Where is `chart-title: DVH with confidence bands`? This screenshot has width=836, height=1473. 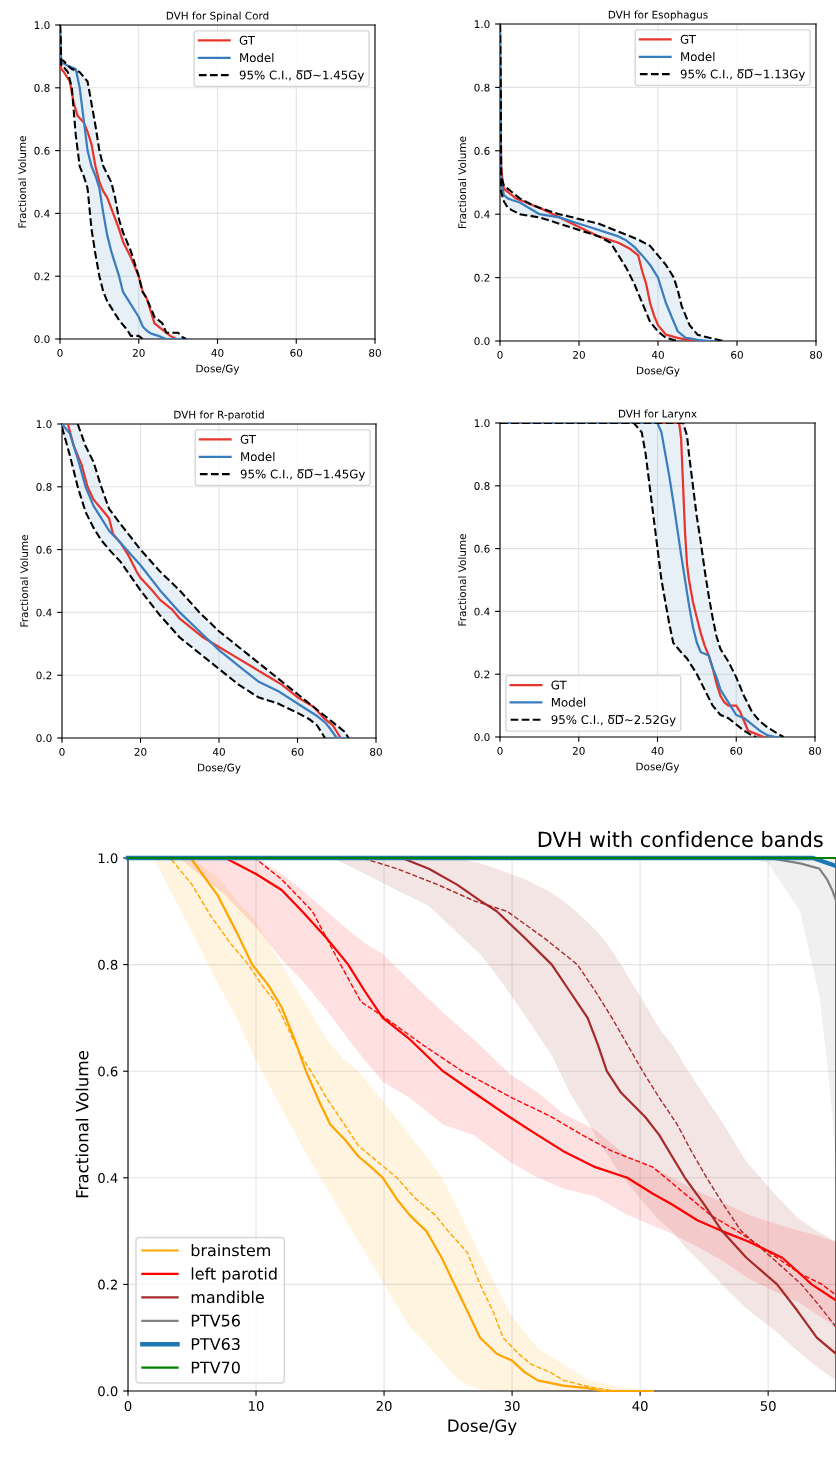 chart-title: DVH with confidence bands is located at coordinates (680, 839).